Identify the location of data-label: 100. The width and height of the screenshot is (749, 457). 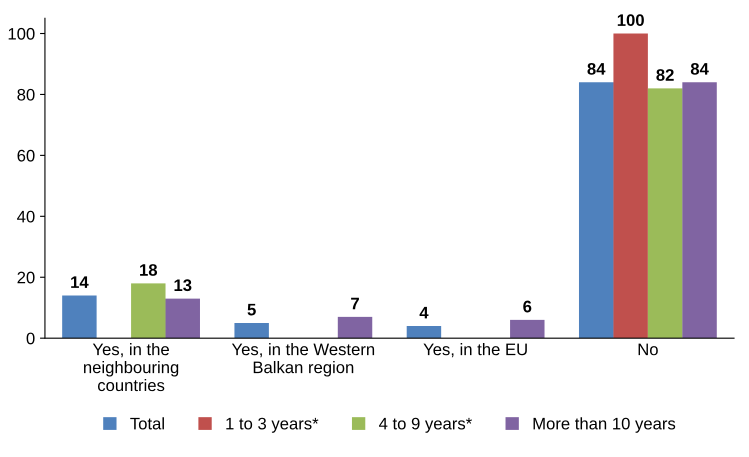
(631, 20).